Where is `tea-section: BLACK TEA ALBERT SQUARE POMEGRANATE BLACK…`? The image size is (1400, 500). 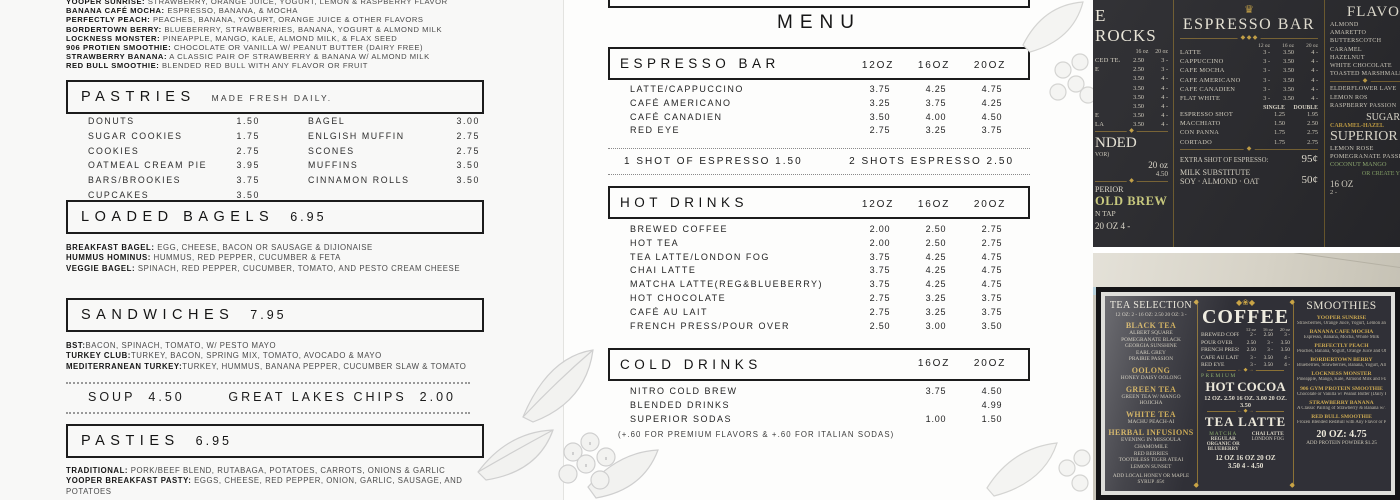
tea-section: BLACK TEA ALBERT SQUARE POMEGRANATE BLACK… is located at coordinates (1151, 342).